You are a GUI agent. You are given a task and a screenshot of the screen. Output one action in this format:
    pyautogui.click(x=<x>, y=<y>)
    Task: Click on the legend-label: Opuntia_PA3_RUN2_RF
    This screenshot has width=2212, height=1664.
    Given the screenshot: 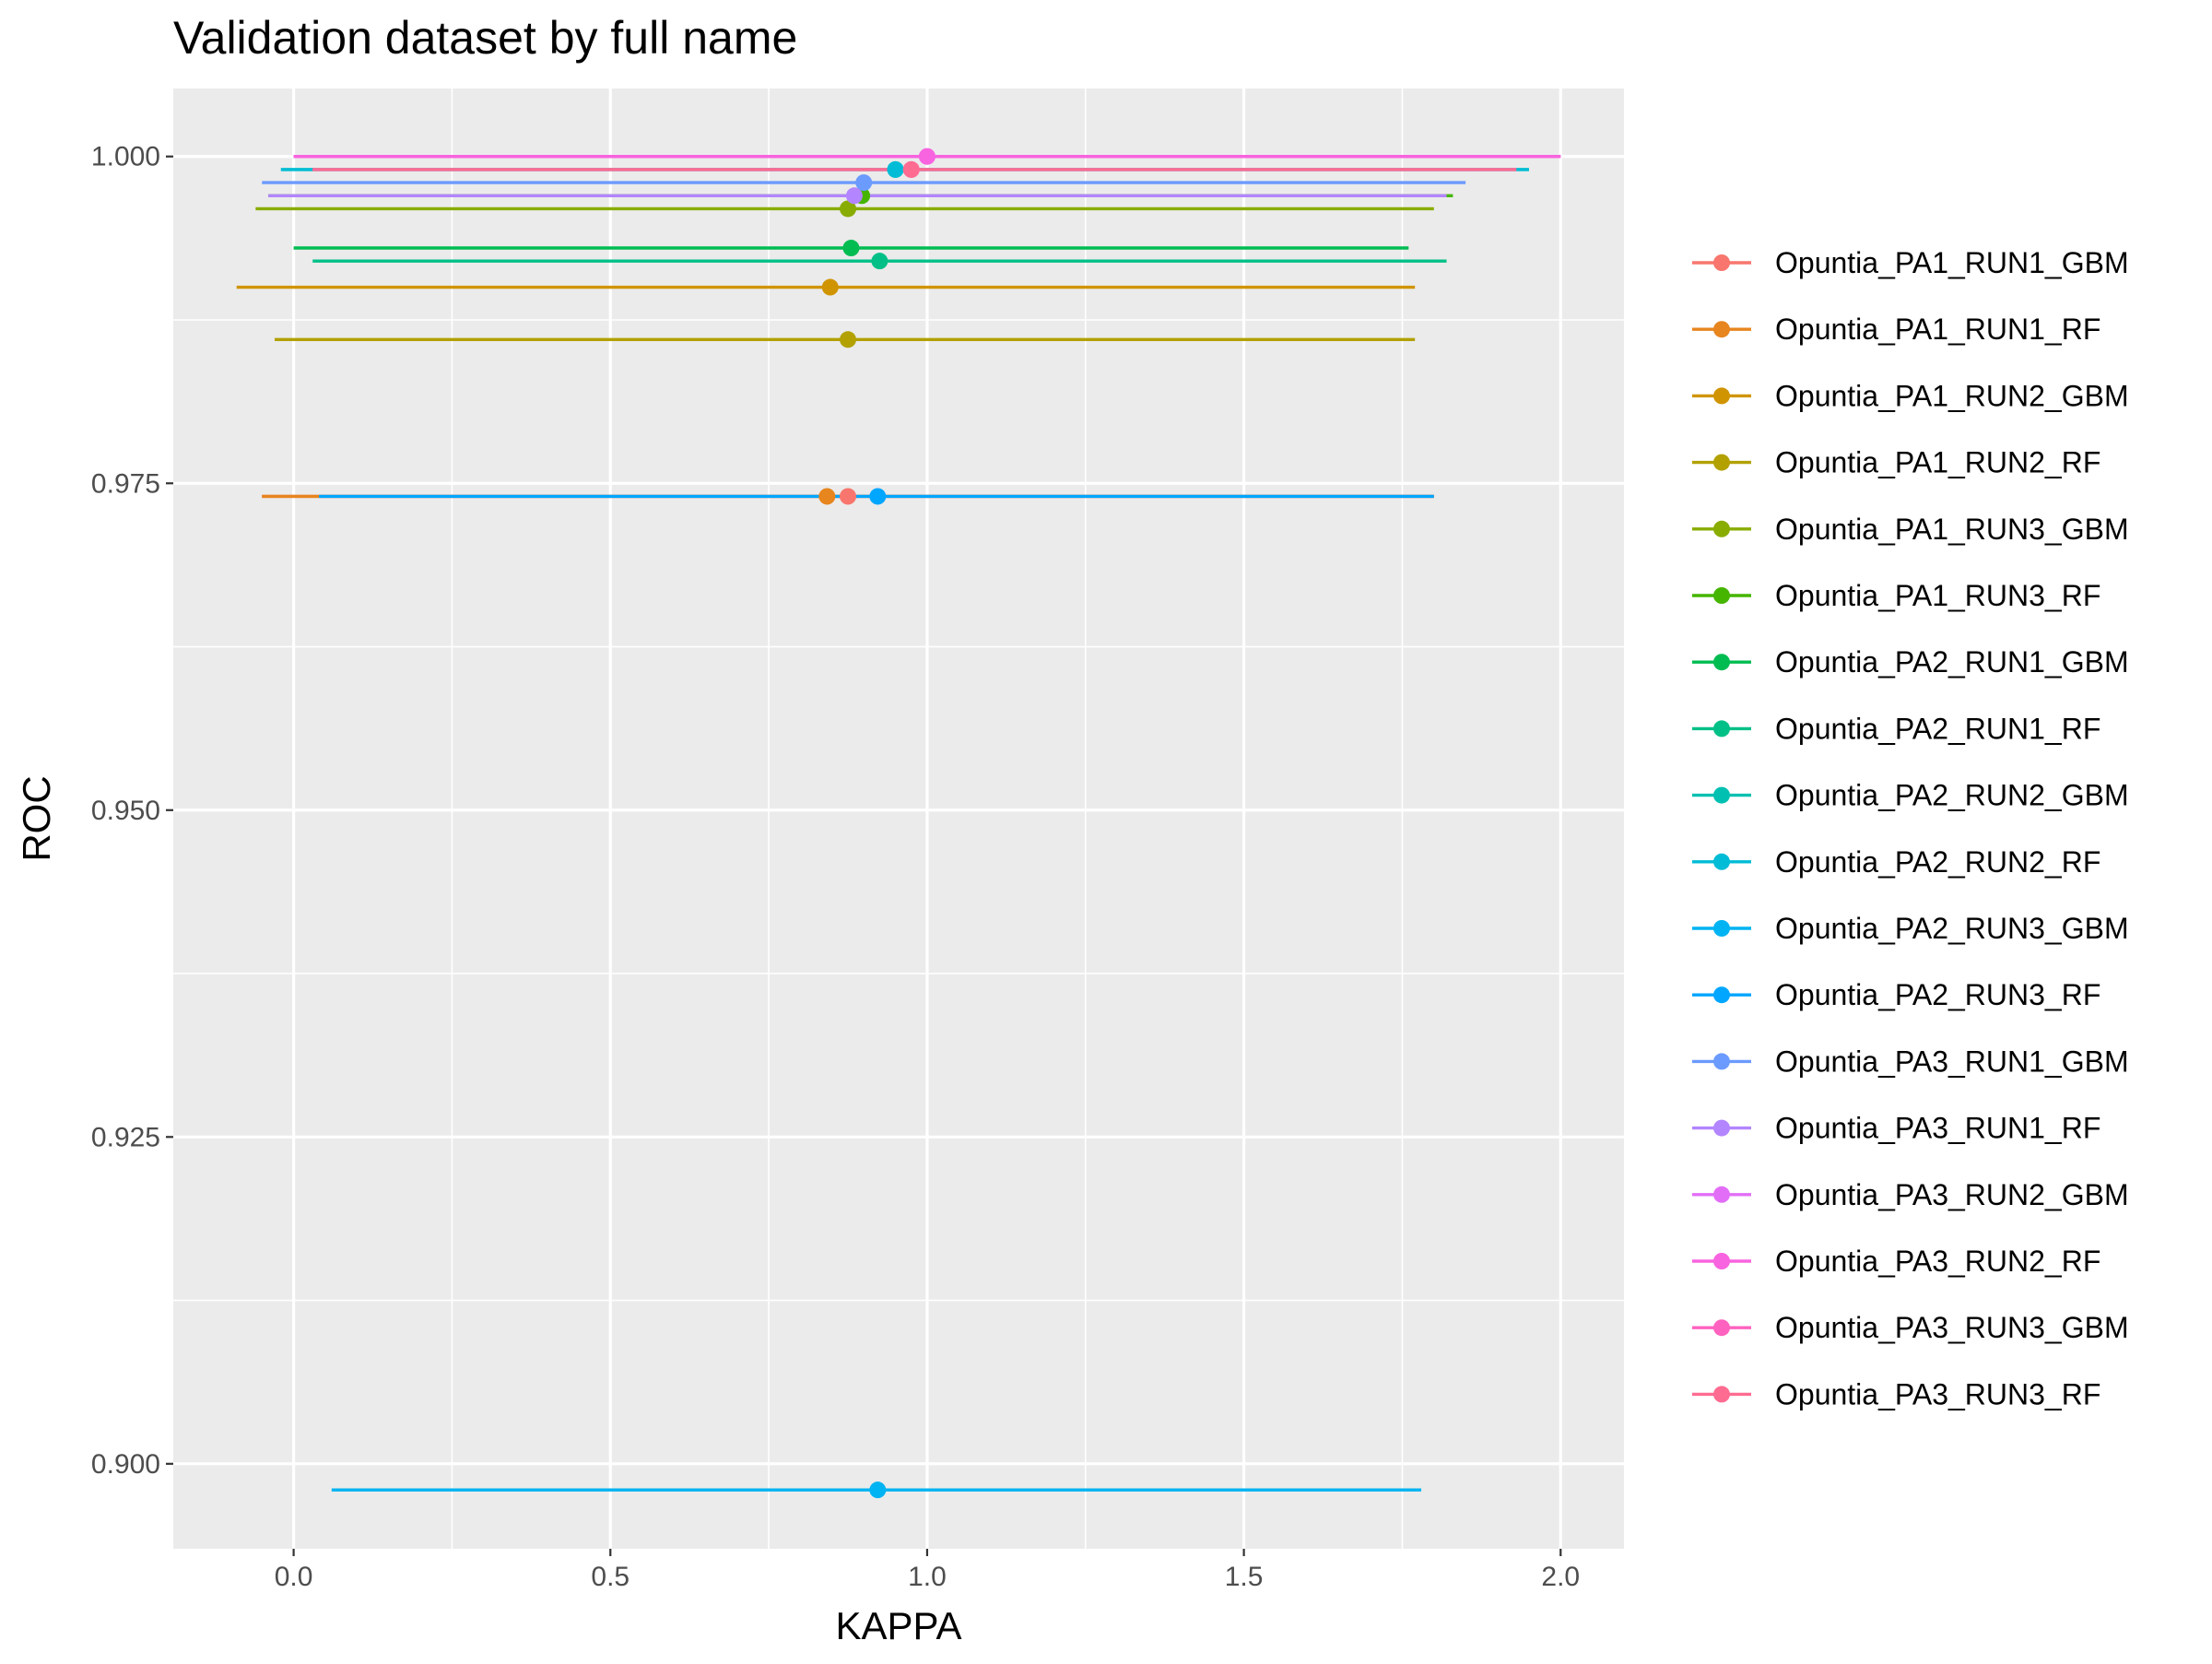 What is the action you would take?
    pyautogui.click(x=1937, y=1261)
    